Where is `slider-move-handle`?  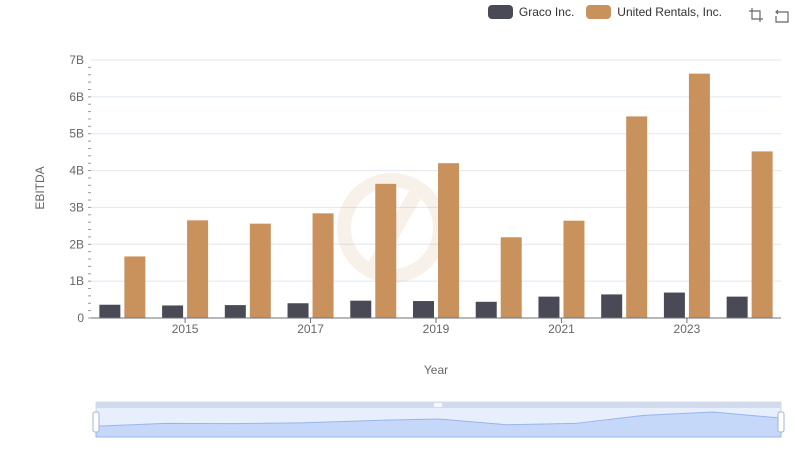
slider-move-handle is located at coordinates (438, 405).